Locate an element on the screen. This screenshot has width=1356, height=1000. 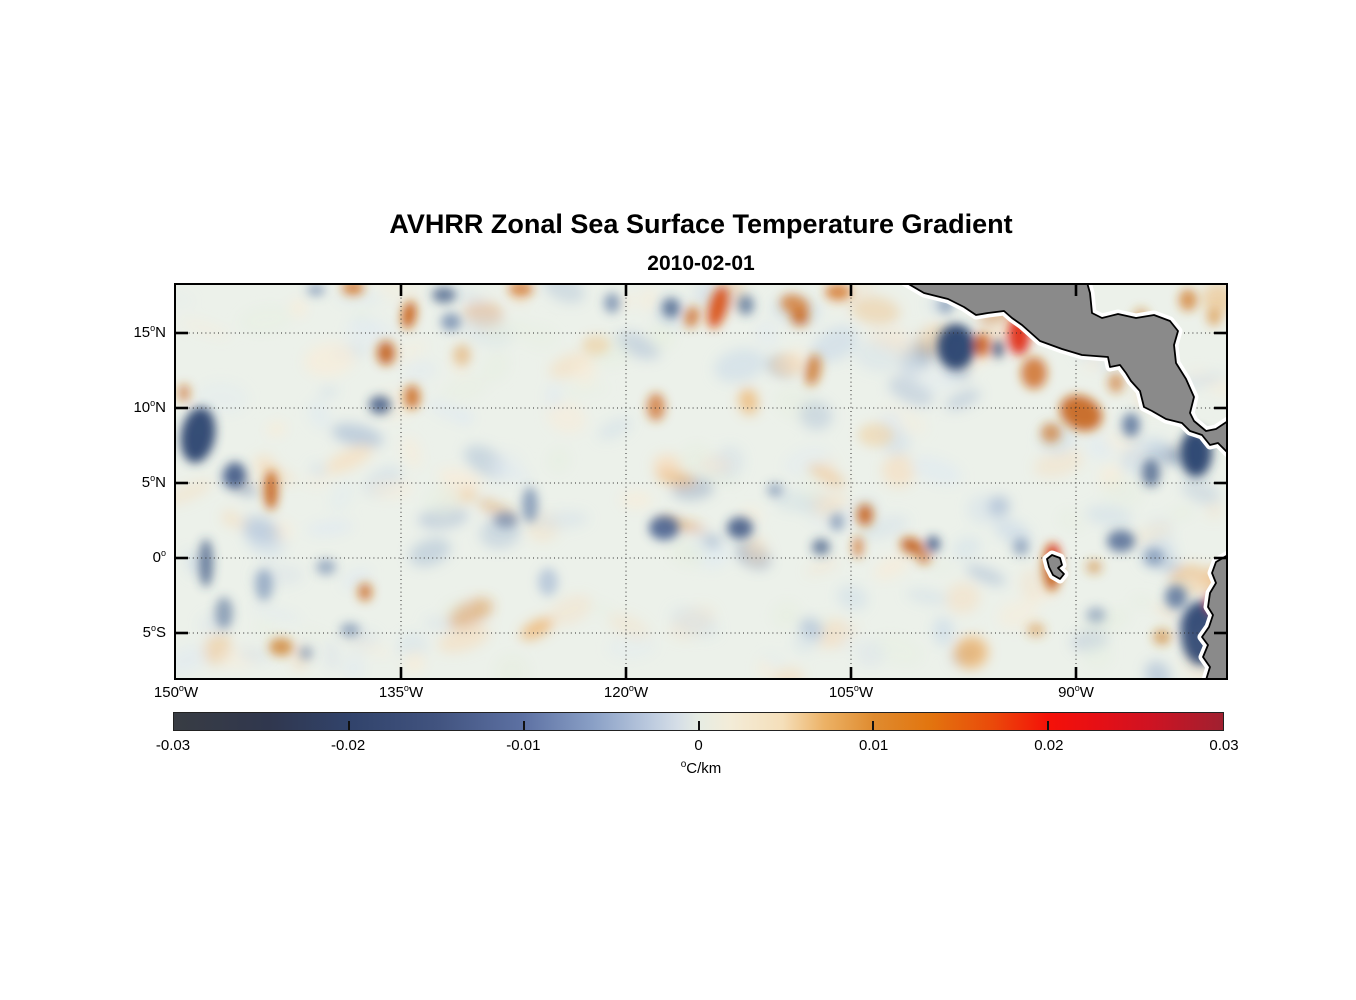
y-tick-label: 10oN is located at coordinates (130, 408).